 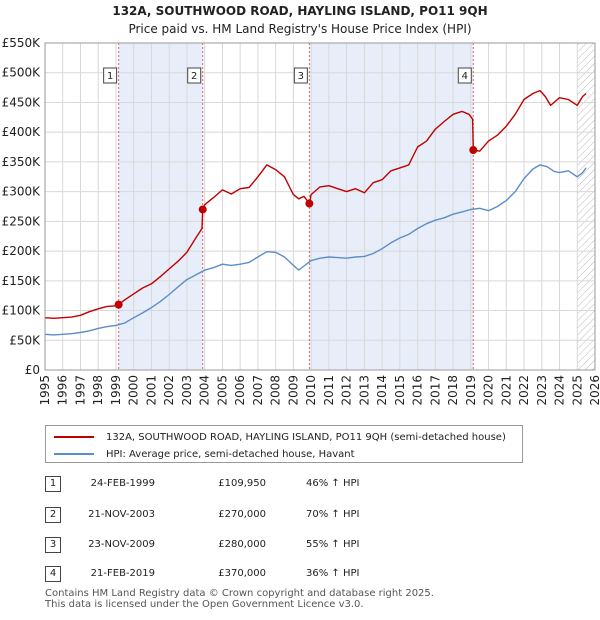 I want to click on sale-date: 21-NOV-2003, so click(x=121, y=514).